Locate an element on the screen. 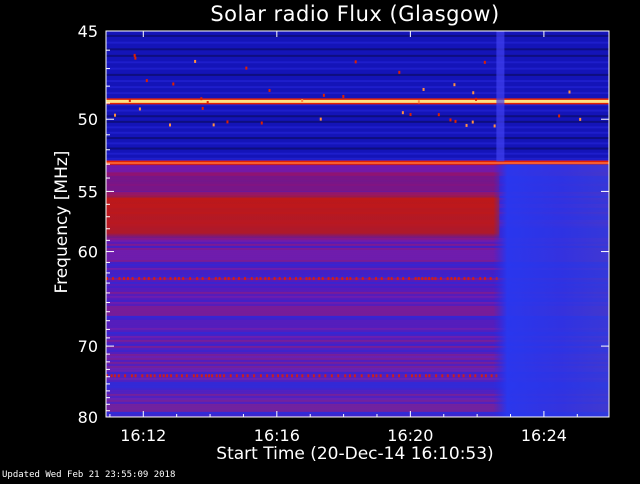 This screenshot has width=640, height=484. y-tick-label: 50 is located at coordinates (88, 119).